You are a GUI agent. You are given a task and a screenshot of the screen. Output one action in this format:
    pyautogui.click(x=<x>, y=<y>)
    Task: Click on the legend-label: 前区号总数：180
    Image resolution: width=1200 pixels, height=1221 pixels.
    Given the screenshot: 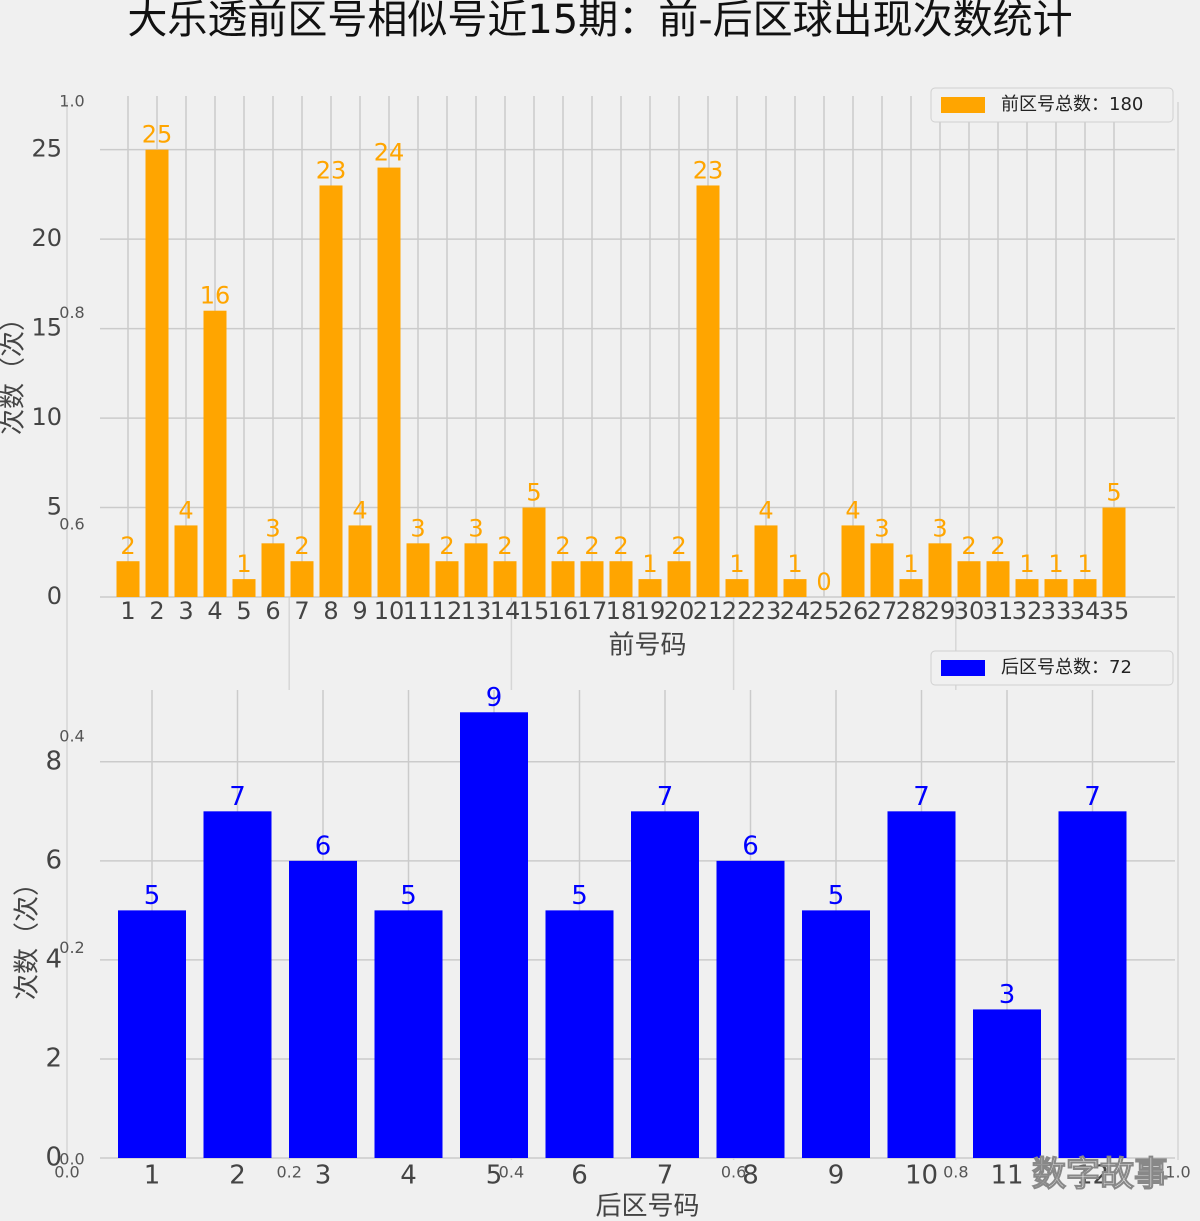 What is the action you would take?
    pyautogui.click(x=1072, y=104)
    